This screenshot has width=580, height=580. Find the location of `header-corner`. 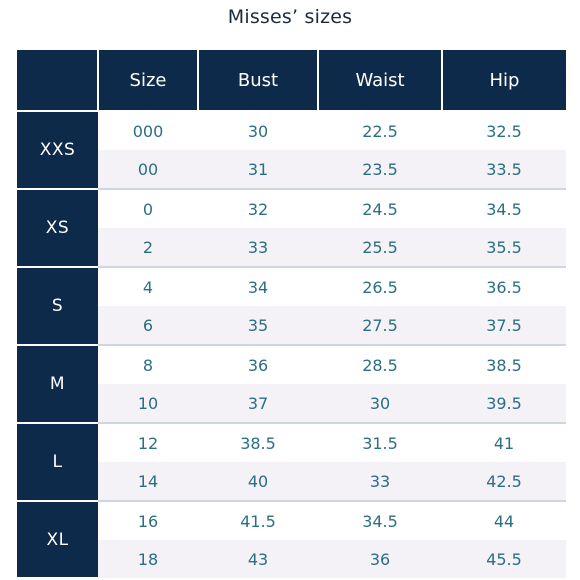

header-corner is located at coordinates (58, 80).